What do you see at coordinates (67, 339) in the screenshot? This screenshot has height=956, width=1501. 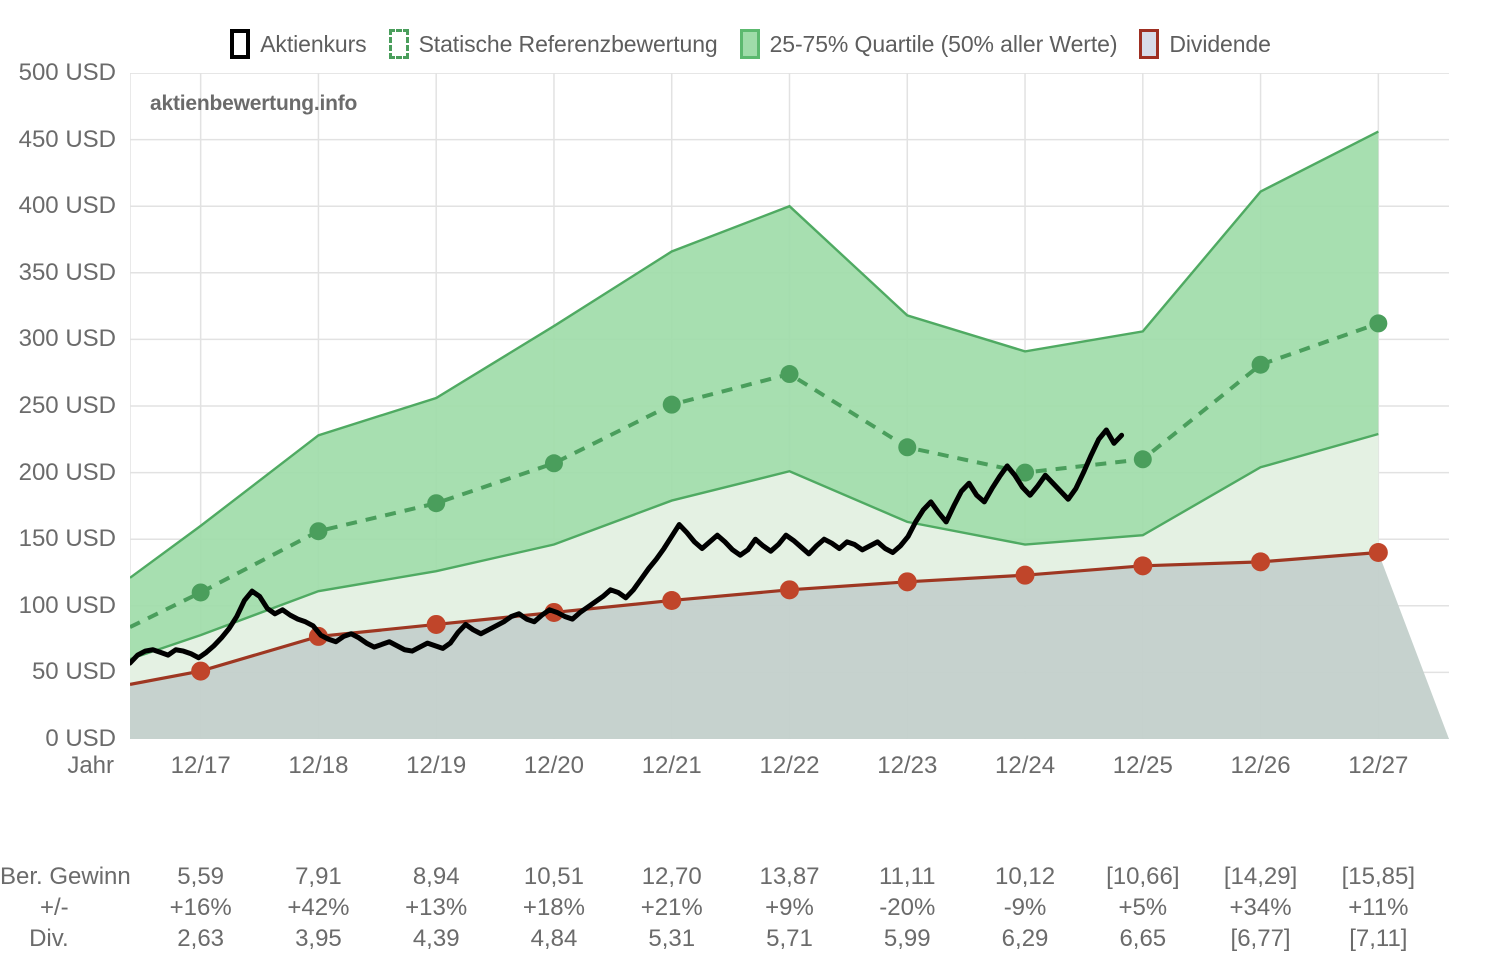 I see `y-axis-tick-label: 300 USD` at bounding box center [67, 339].